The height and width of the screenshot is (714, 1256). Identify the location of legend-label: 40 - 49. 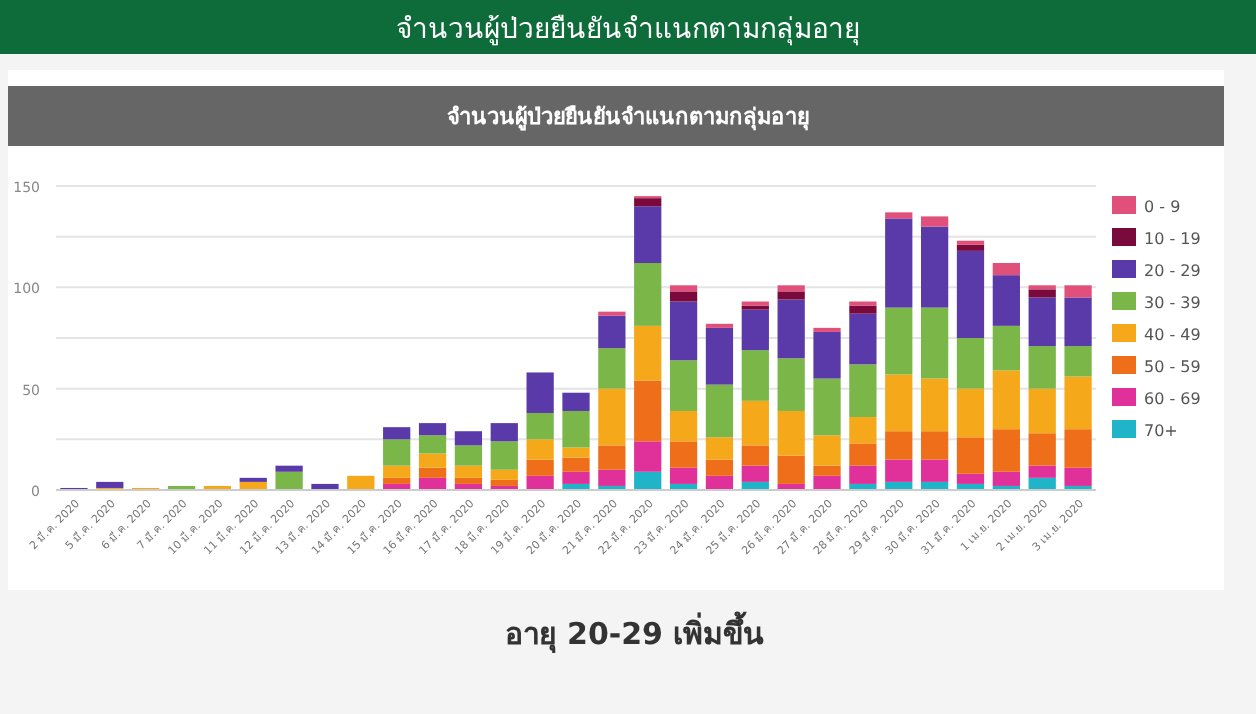
(1172, 335).